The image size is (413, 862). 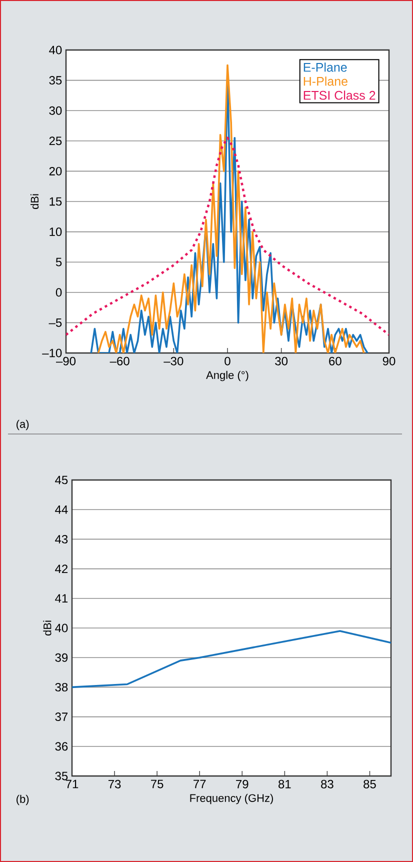 I want to click on y-tick-label: 5, so click(x=59, y=262).